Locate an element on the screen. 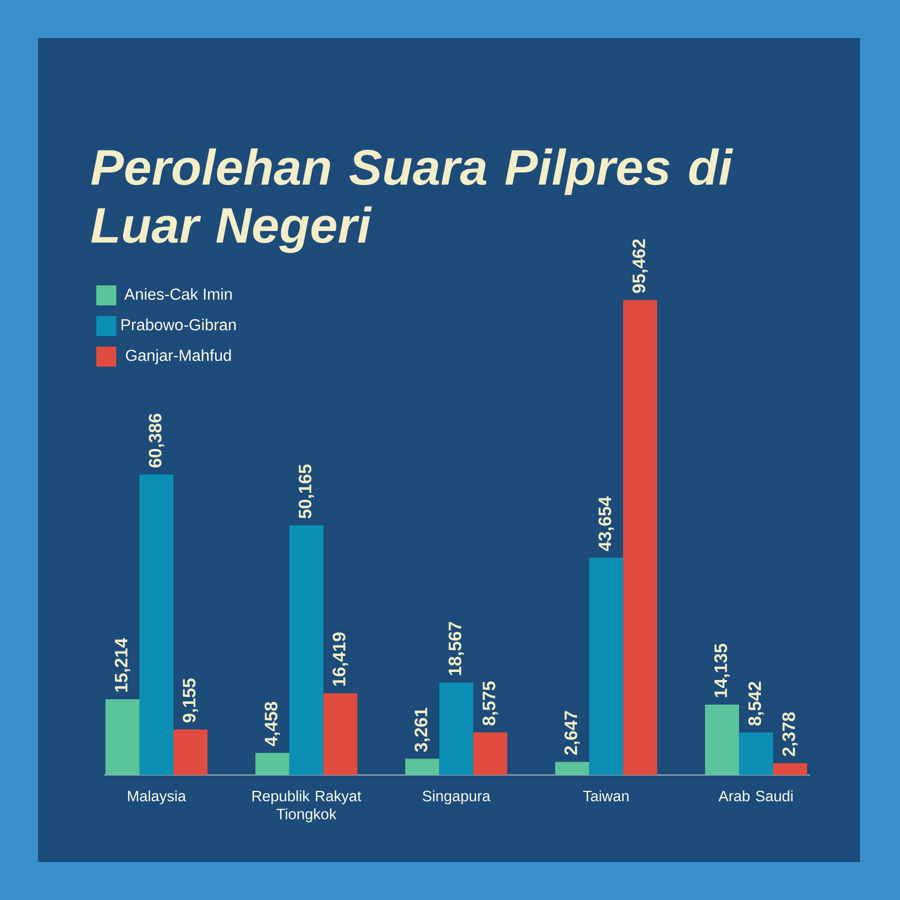 The width and height of the screenshot is (900, 900). data-label: 2,378 is located at coordinates (790, 734).